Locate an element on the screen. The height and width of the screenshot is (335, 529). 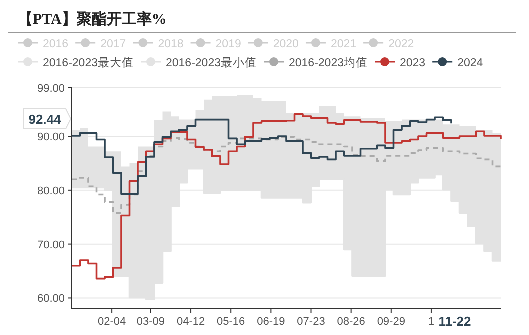
legend-label: 2023 is located at coordinates (413, 64).